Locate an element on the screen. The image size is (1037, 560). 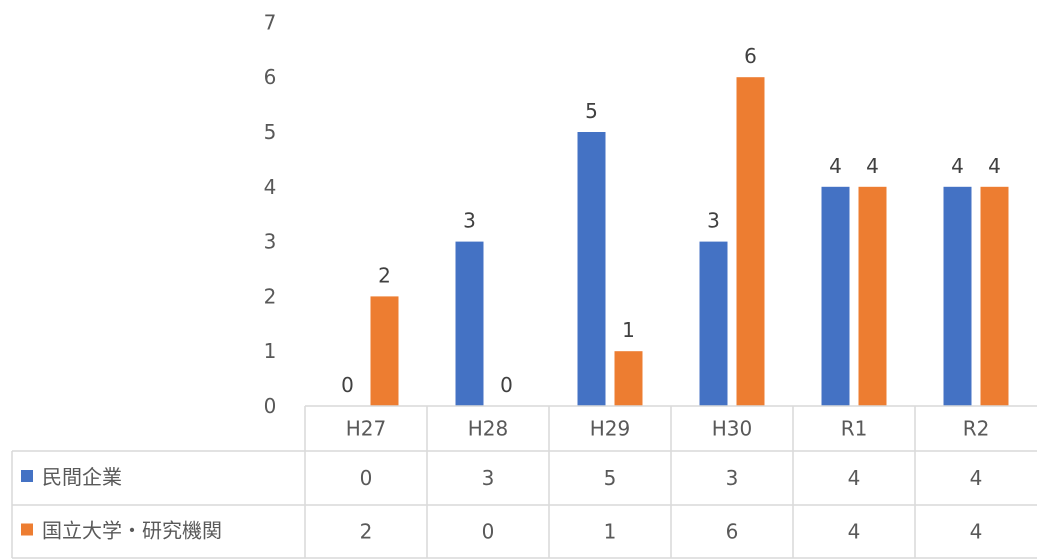
series-label: 国立大学・研究機関 is located at coordinates (132, 531).